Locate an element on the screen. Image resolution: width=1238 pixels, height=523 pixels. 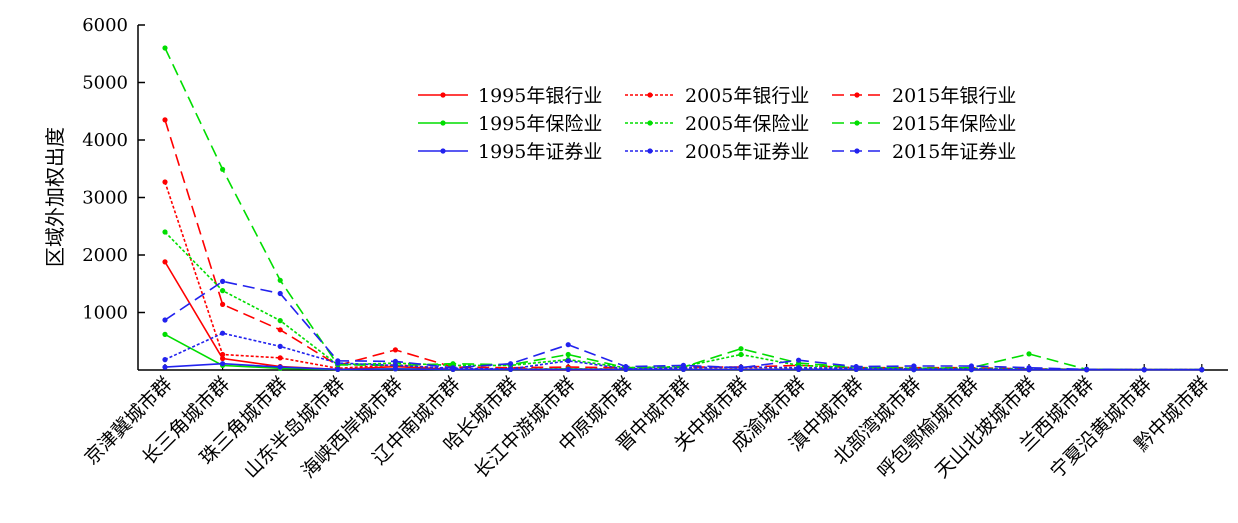
legend-item: 1995年银行业 is located at coordinates (510, 96).